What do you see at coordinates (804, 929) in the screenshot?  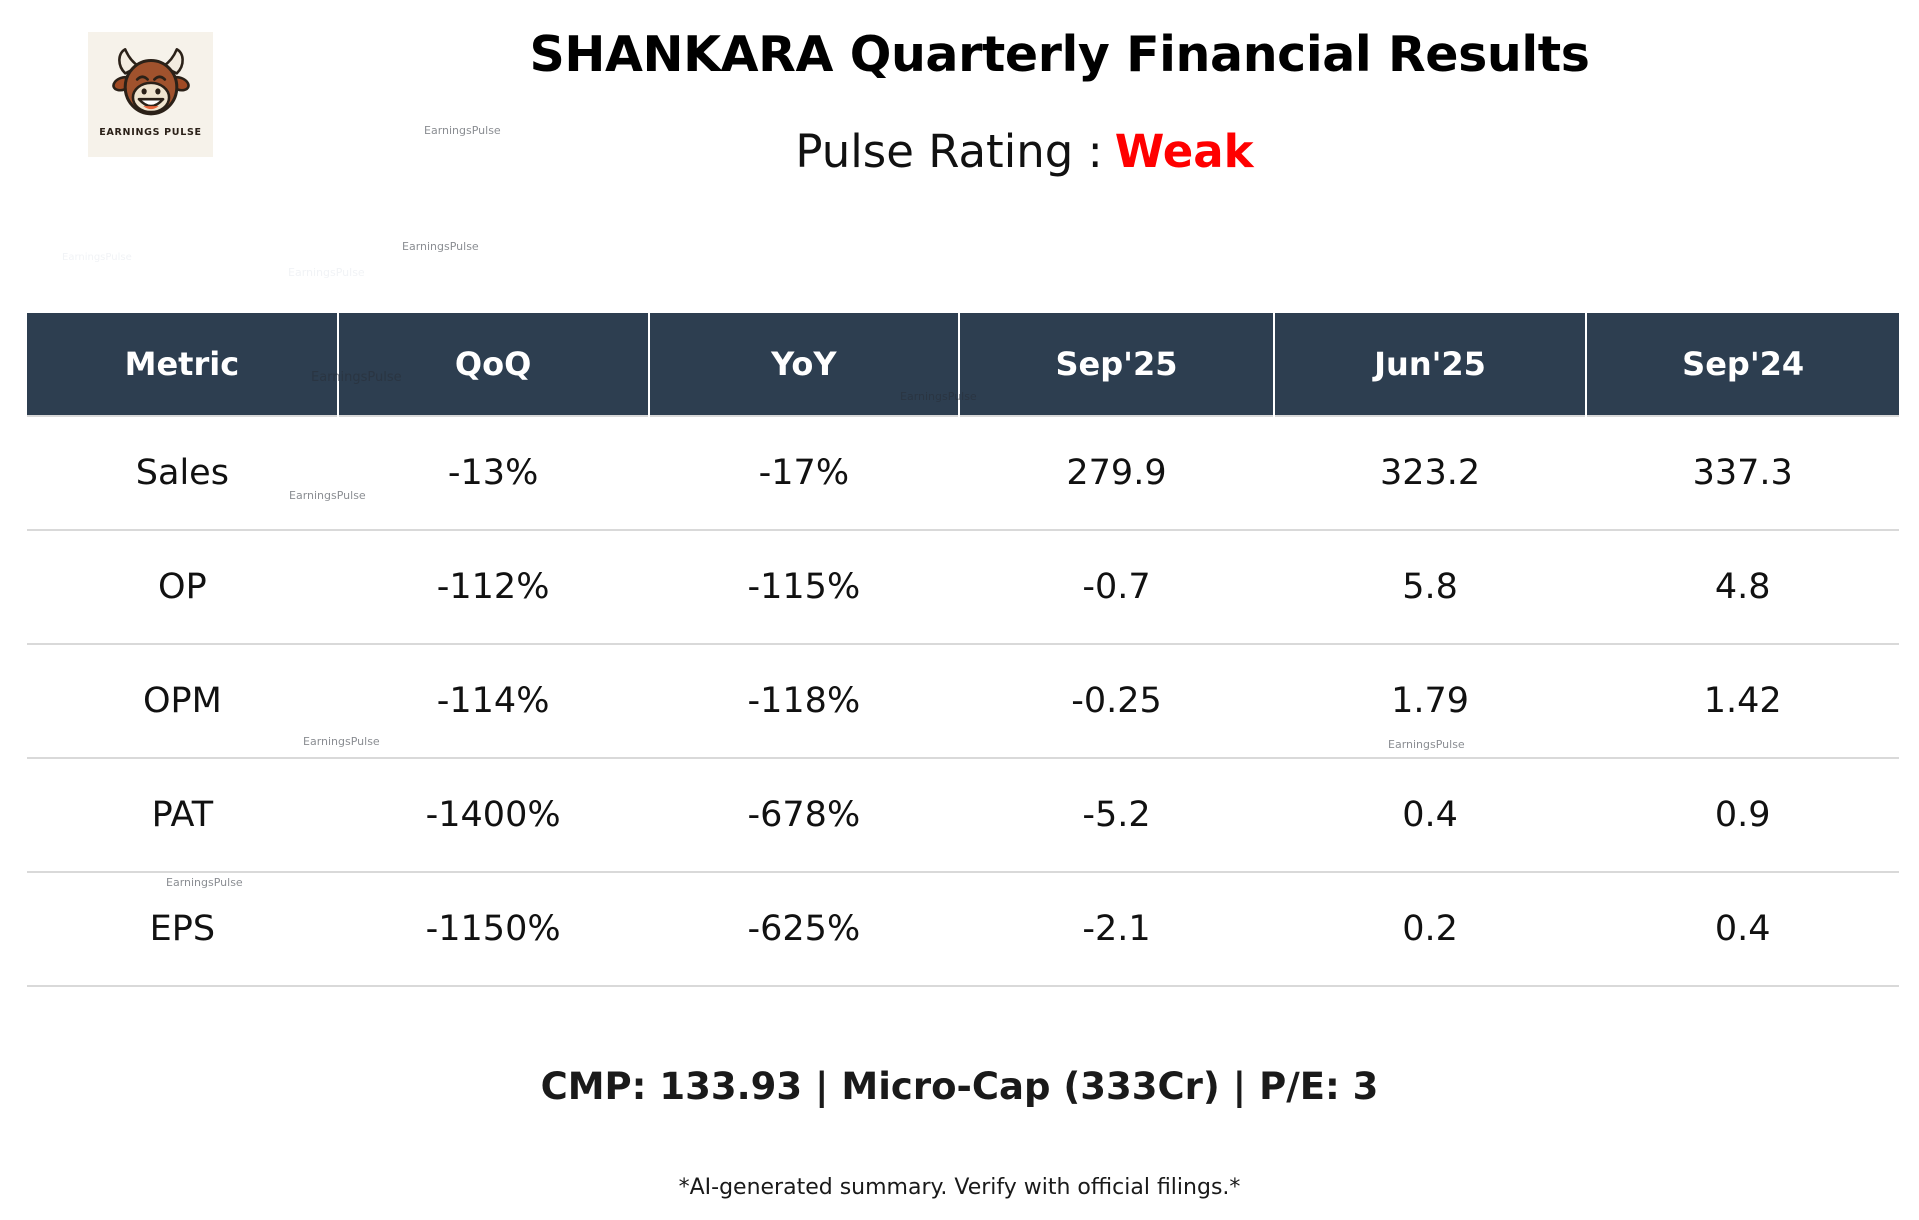 I see `yoy-value: -625%` at bounding box center [804, 929].